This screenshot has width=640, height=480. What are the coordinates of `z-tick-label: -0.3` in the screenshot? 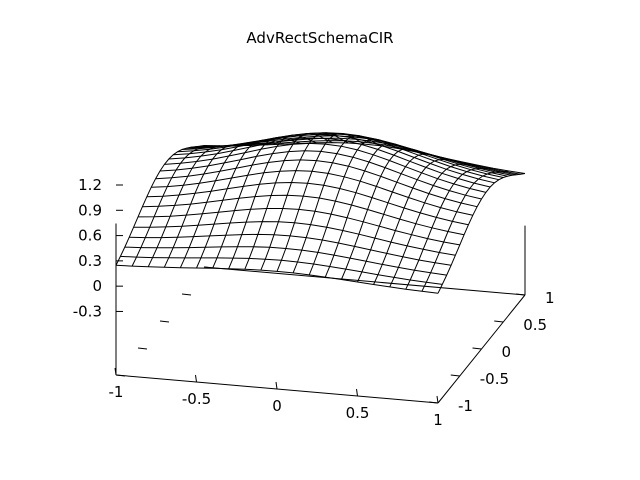 It's located at (87, 311).